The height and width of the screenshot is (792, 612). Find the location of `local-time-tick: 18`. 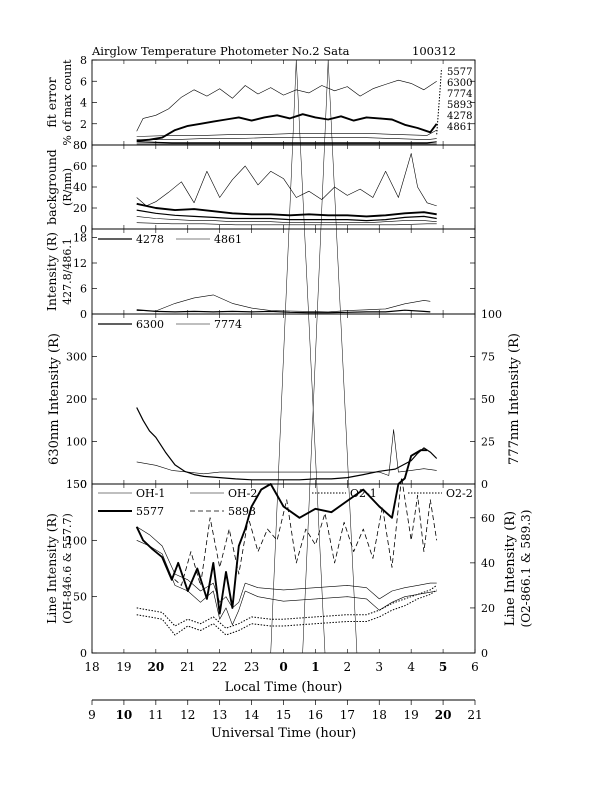

local-time-tick: 18 is located at coordinates (91, 667).